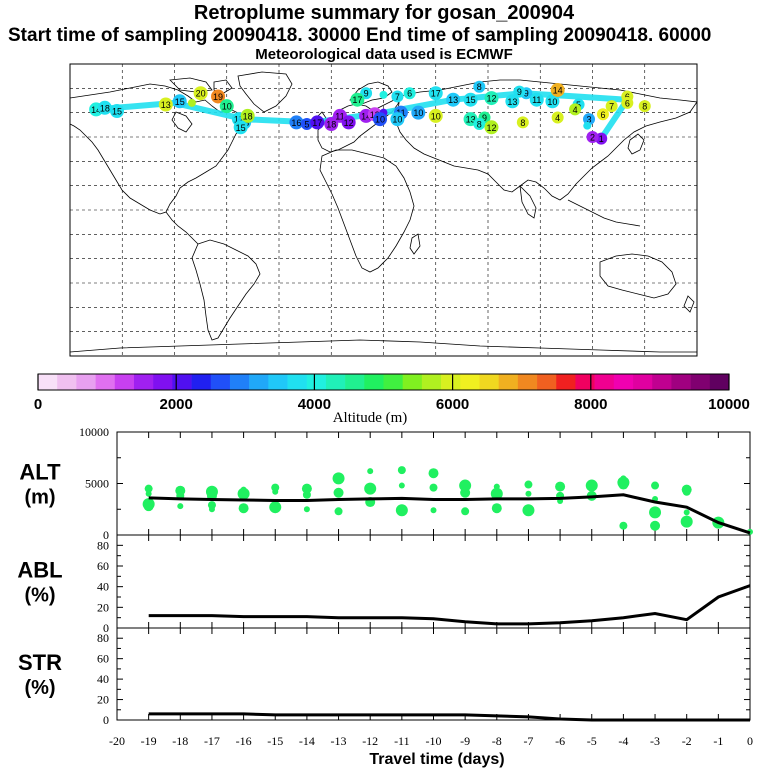 This screenshot has height=768, width=768. Describe the element at coordinates (589, 120) in the screenshot. I see `cluster-label: 3` at that location.